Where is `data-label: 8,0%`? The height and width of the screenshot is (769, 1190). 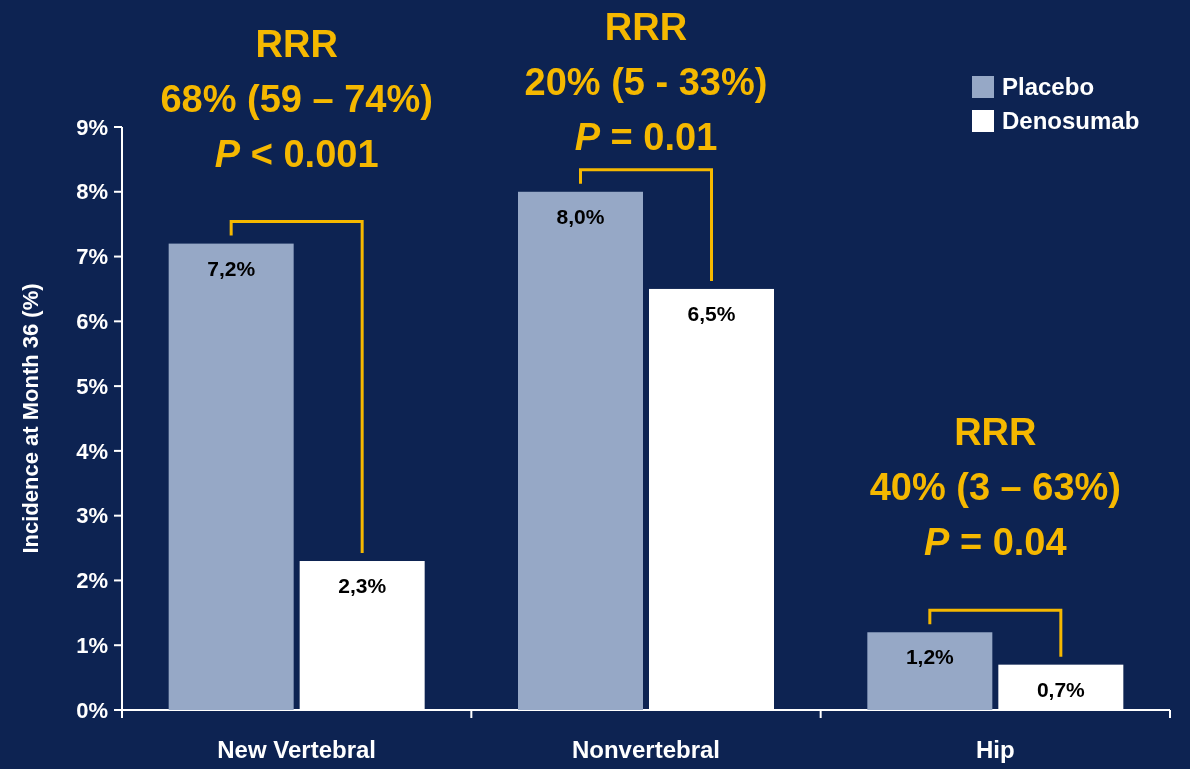
data-label: 8,0% is located at coordinates (580, 216).